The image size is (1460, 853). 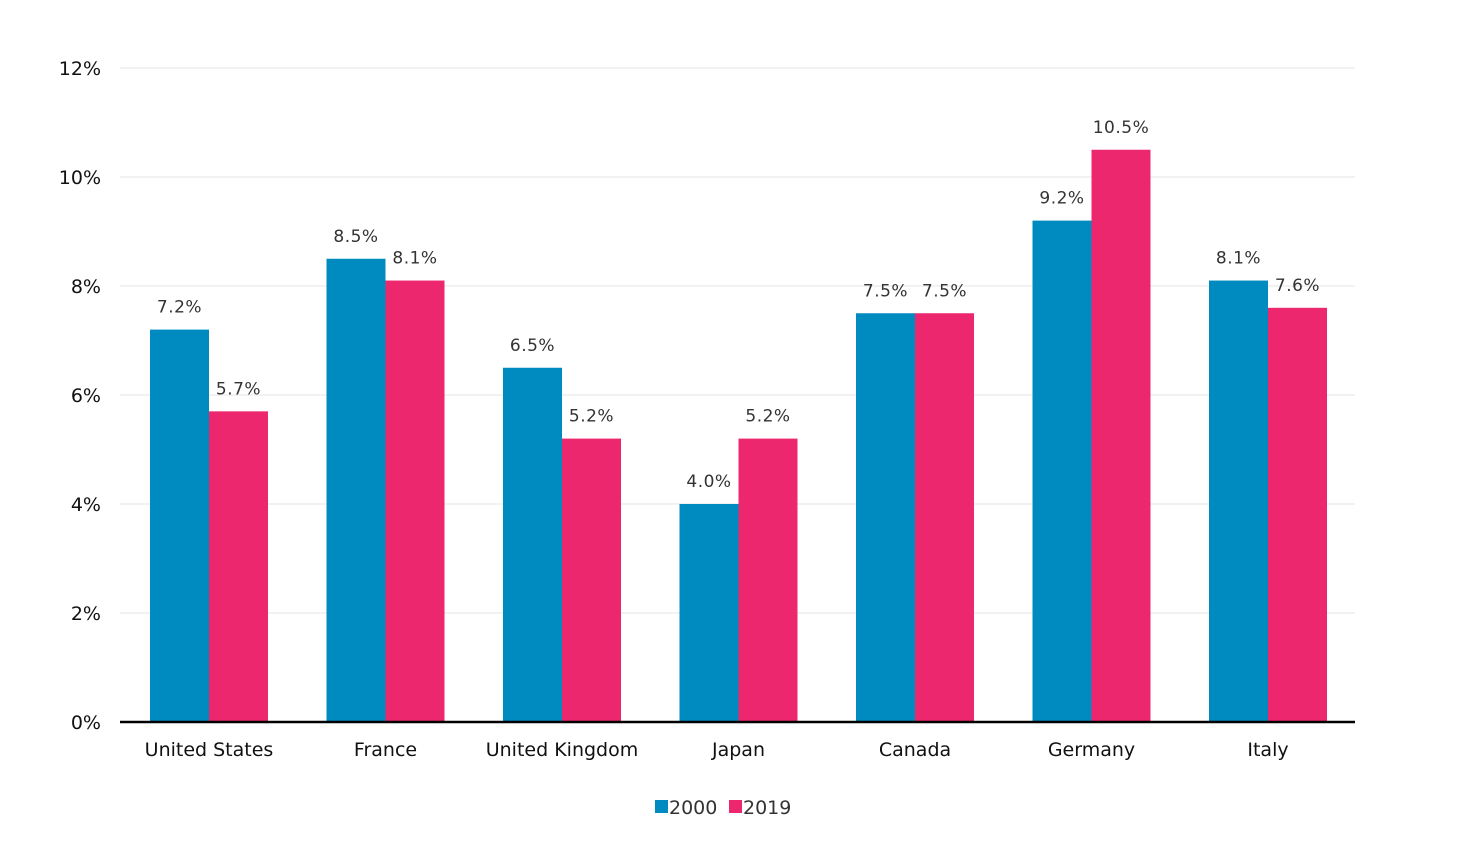 What do you see at coordinates (562, 750) in the screenshot?
I see `x-category-label: United Kingdom` at bounding box center [562, 750].